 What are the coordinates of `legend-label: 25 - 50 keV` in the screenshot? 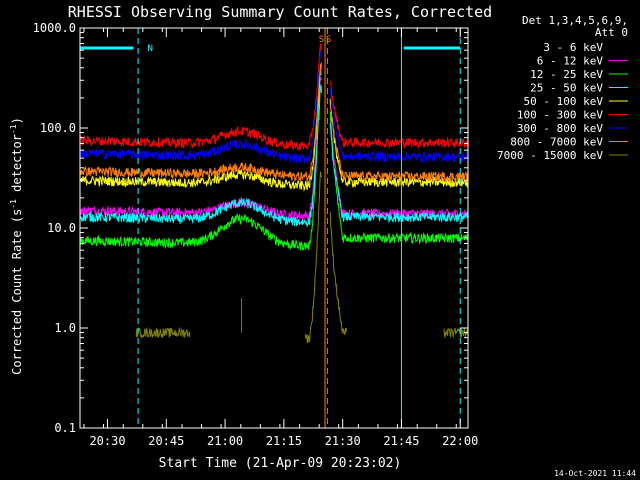 It's located at (566, 88).